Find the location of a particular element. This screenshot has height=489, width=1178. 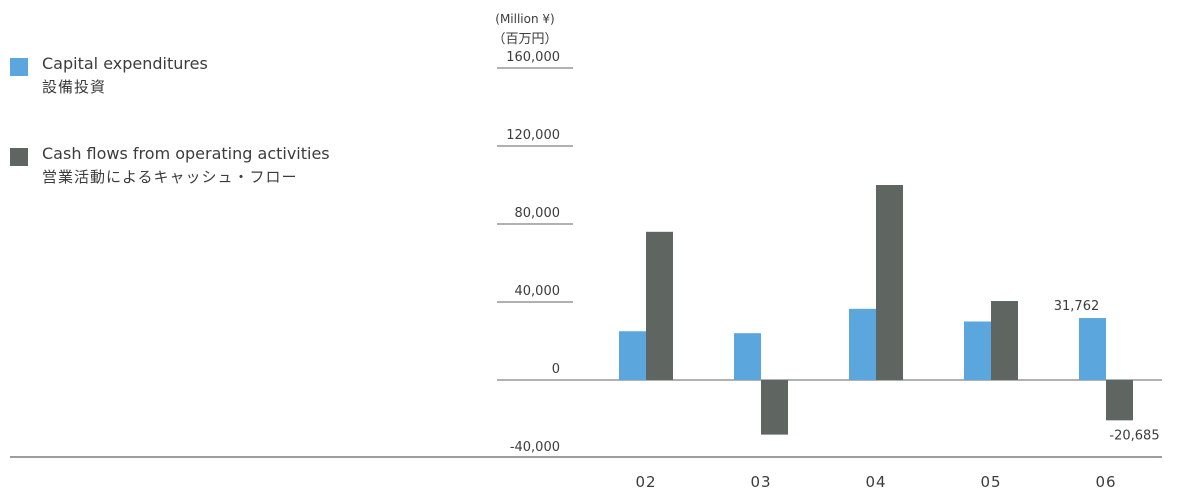

y-tick-label: 80,000 is located at coordinates (538, 213).